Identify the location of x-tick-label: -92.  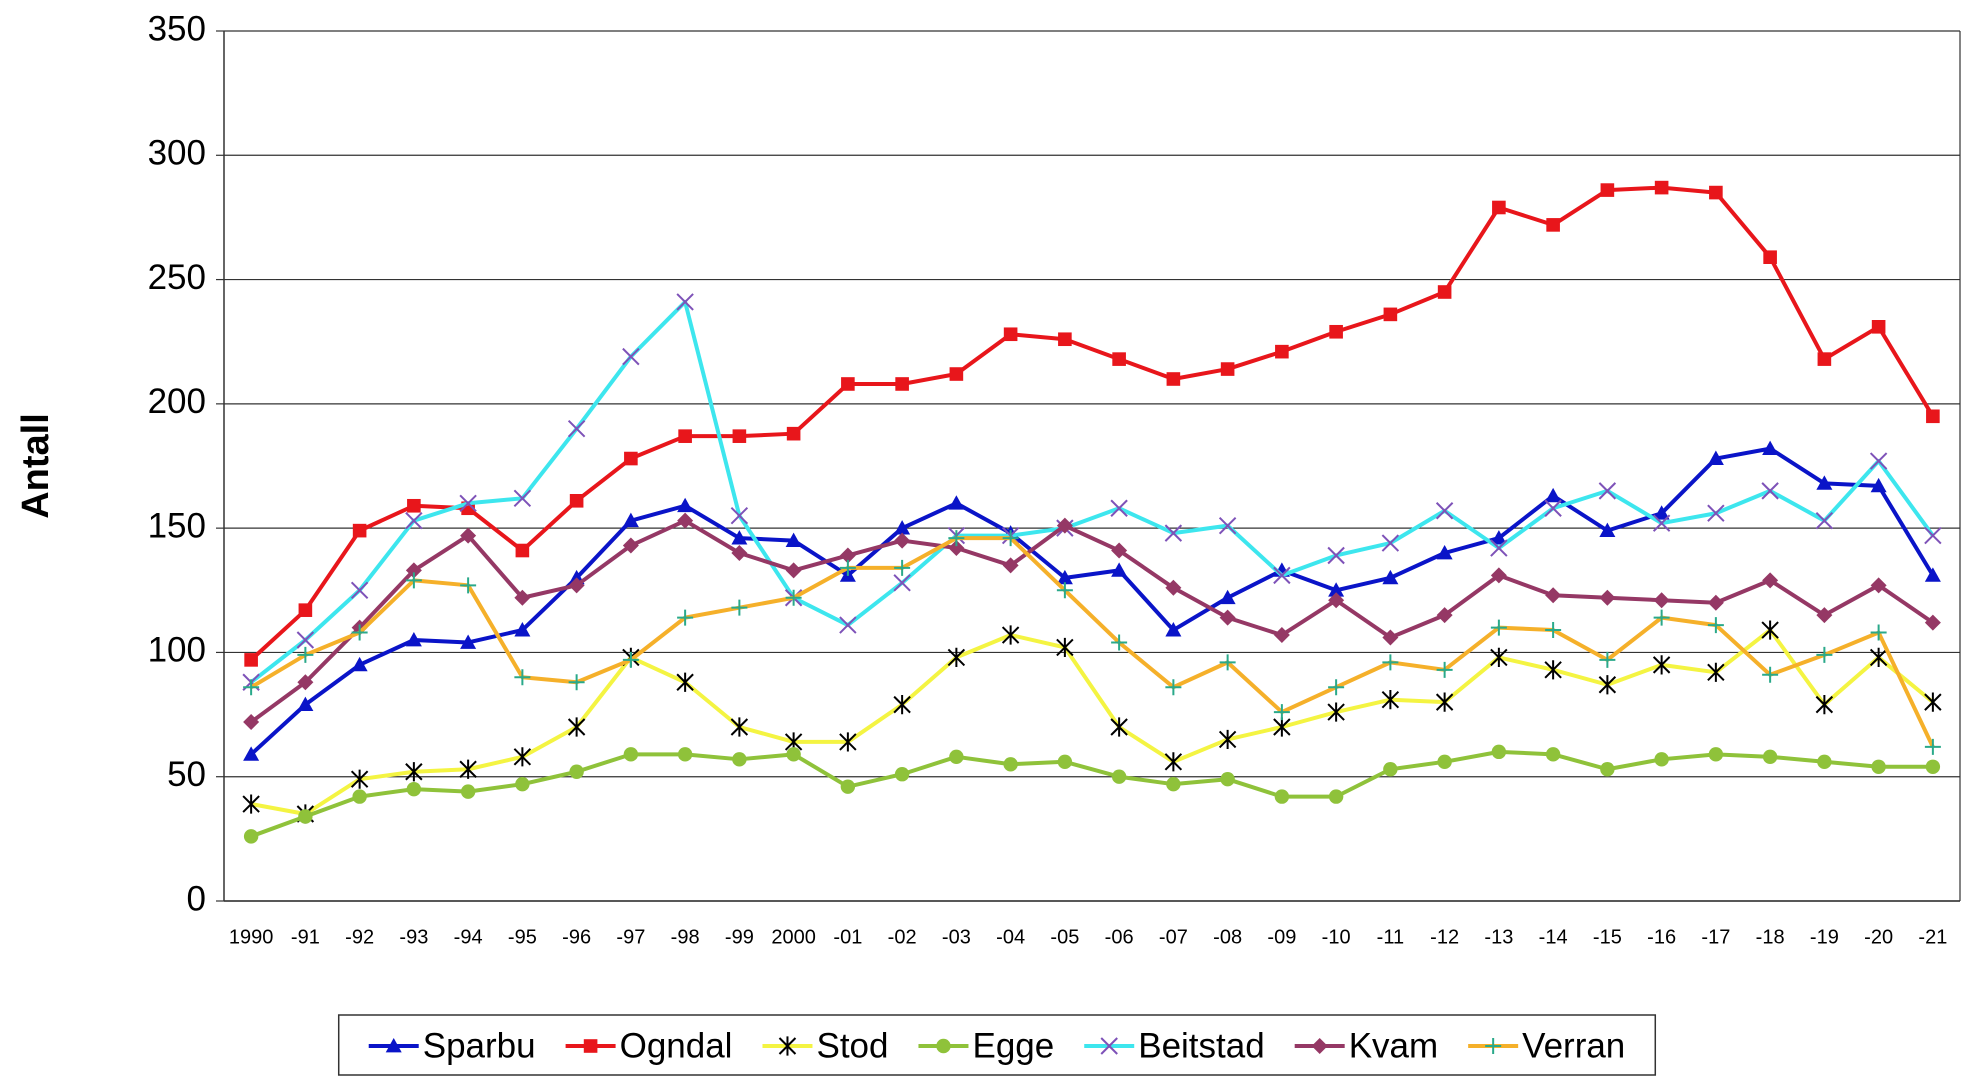
(359, 937).